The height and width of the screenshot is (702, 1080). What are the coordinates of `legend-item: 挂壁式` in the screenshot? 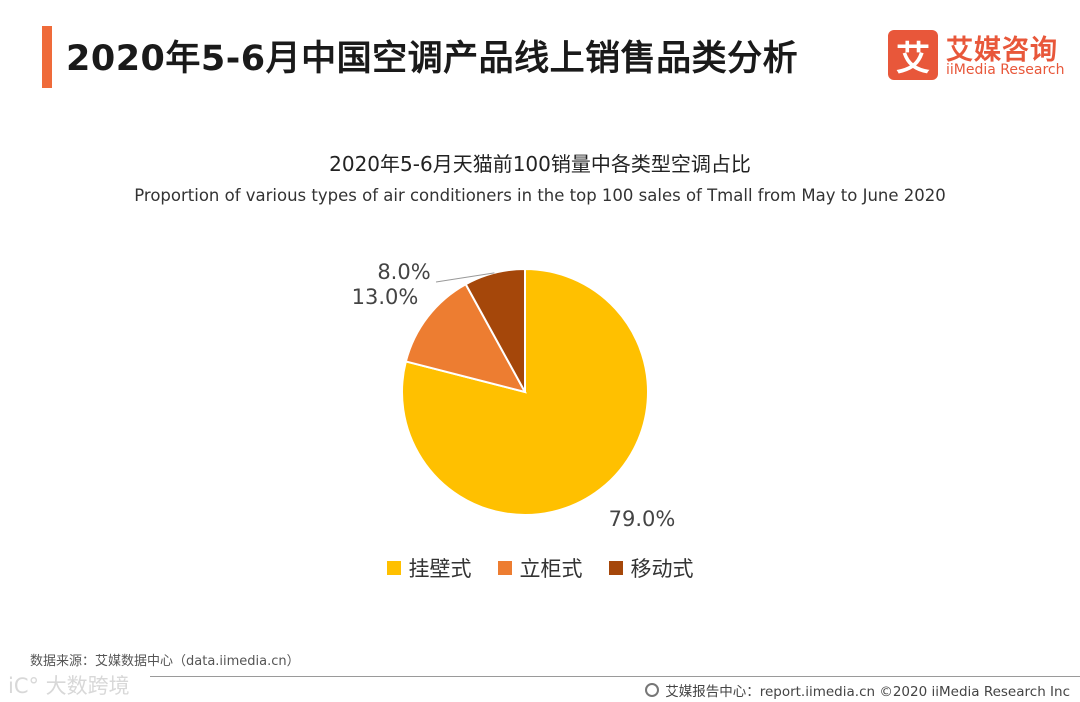 It's located at (429, 568).